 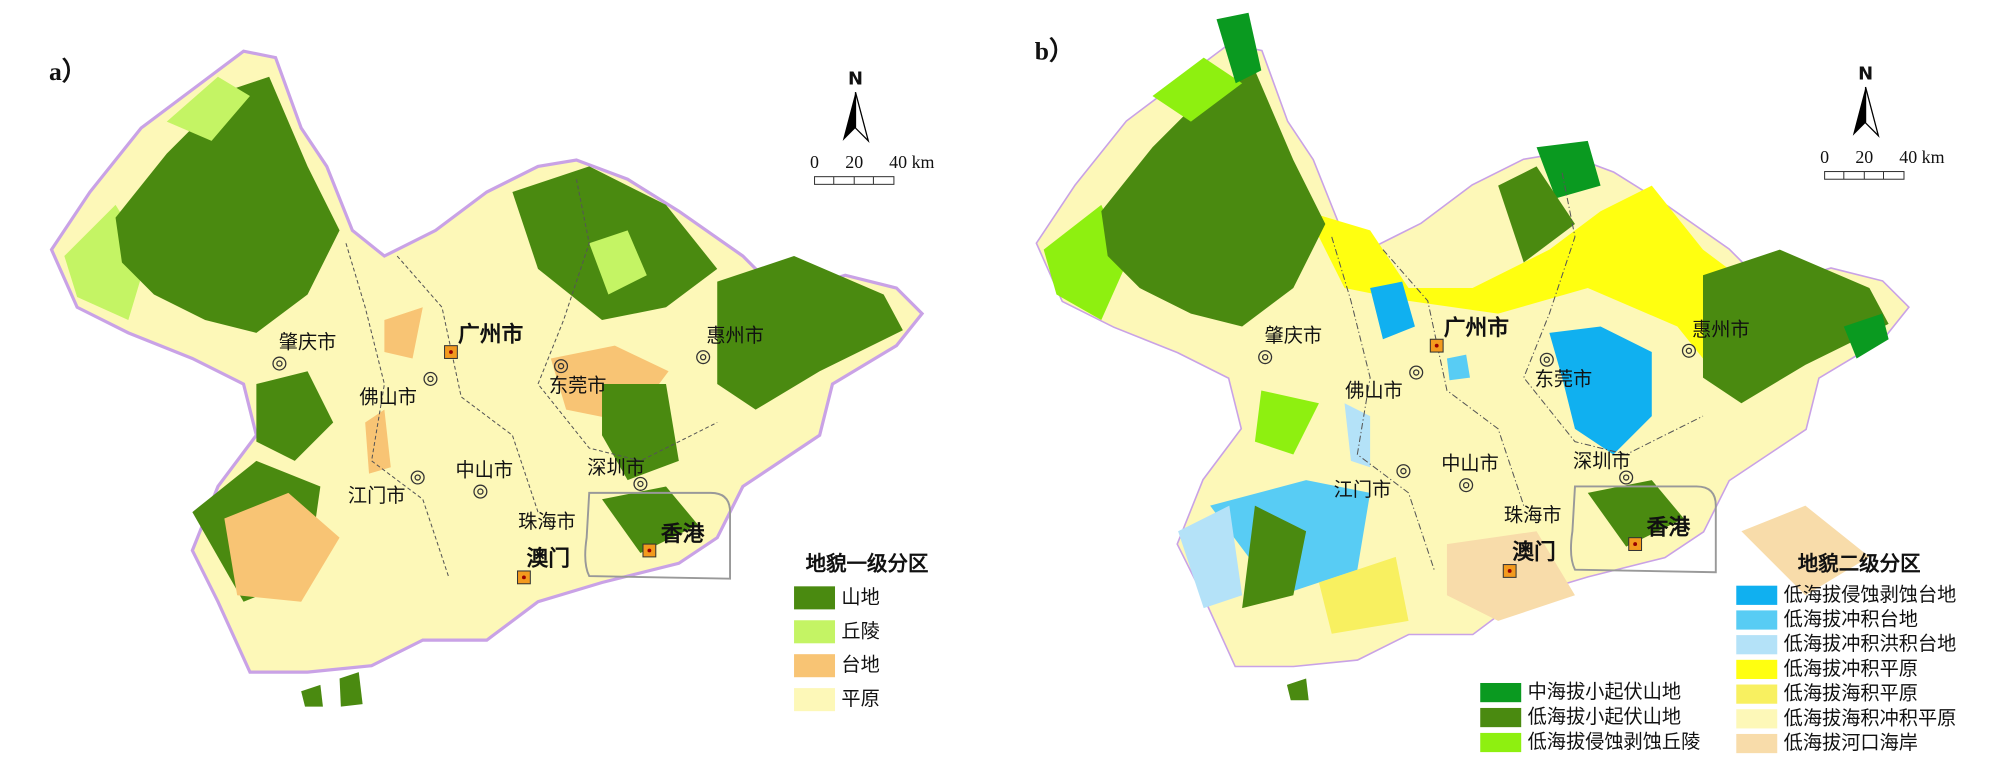 I want to click on legend-label: 低海拔小起伏山地, so click(x=1605, y=716).